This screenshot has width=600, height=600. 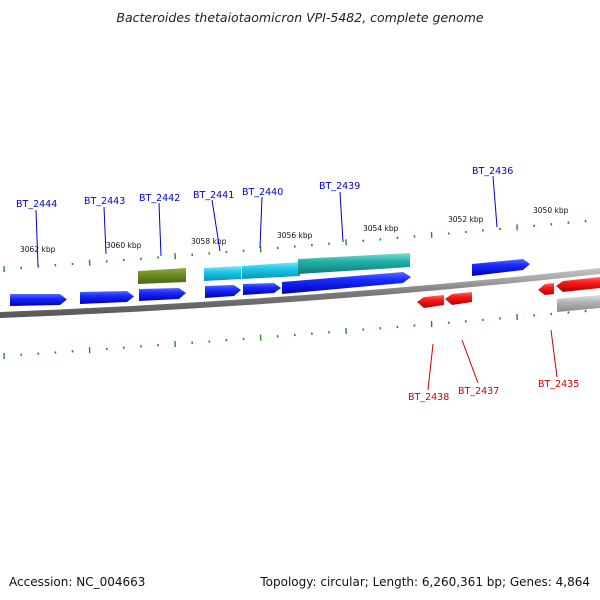 What do you see at coordinates (159, 198) in the screenshot?
I see `gene-label-bt-2442: BT_2442` at bounding box center [159, 198].